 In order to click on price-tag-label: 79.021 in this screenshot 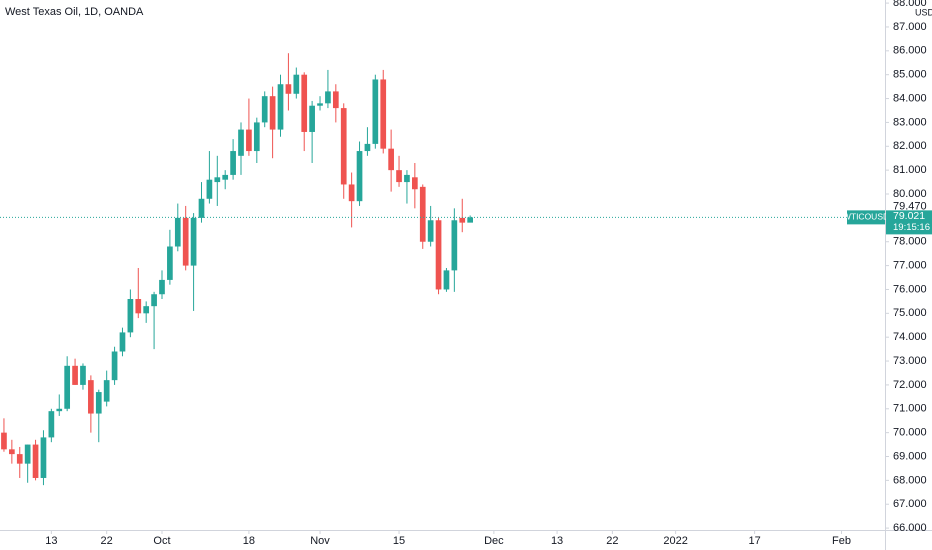, I will do `click(909, 216)`.